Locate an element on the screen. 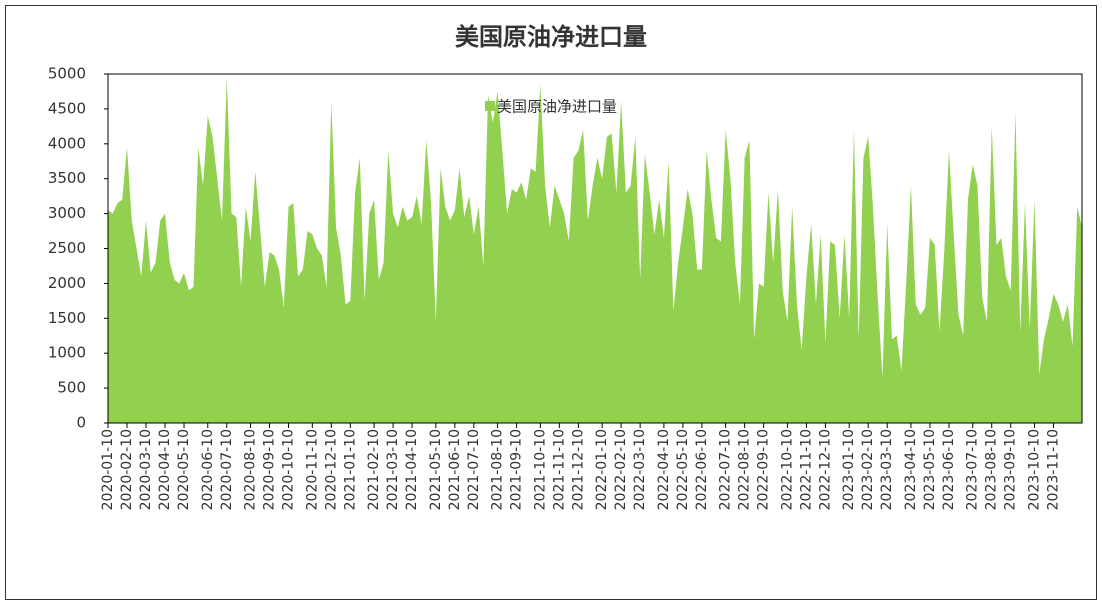 This screenshot has height=605, width=1102. x-tick-label: 2021-09-10 is located at coordinates (517, 469).